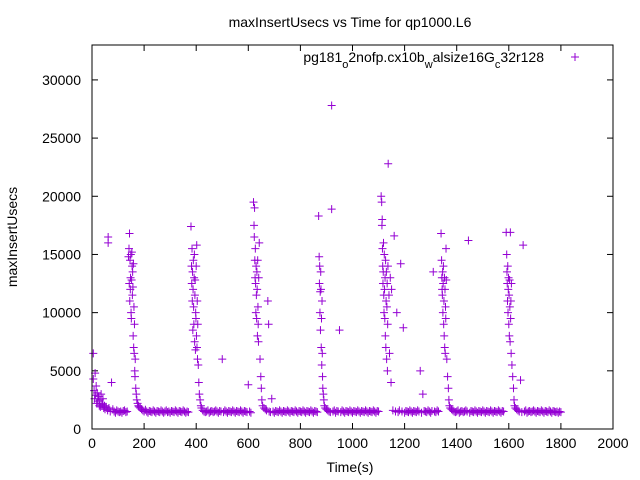 The image size is (640, 480). Describe the element at coordinates (61, 254) in the screenshot. I see `y-tick-label: 15000` at that location.